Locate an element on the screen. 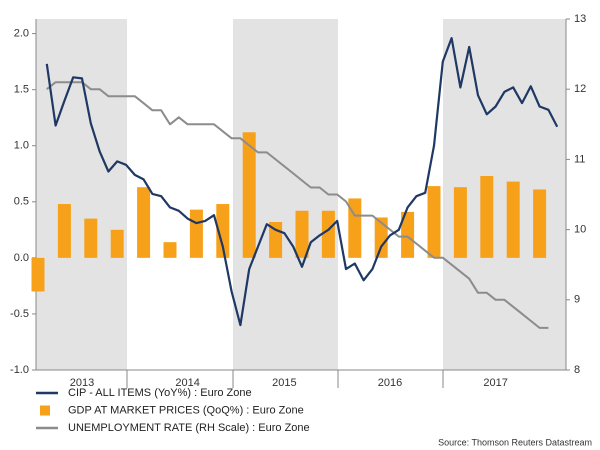 The height and width of the screenshot is (450, 600). y-tick-label: 2.0 is located at coordinates (21, 33).